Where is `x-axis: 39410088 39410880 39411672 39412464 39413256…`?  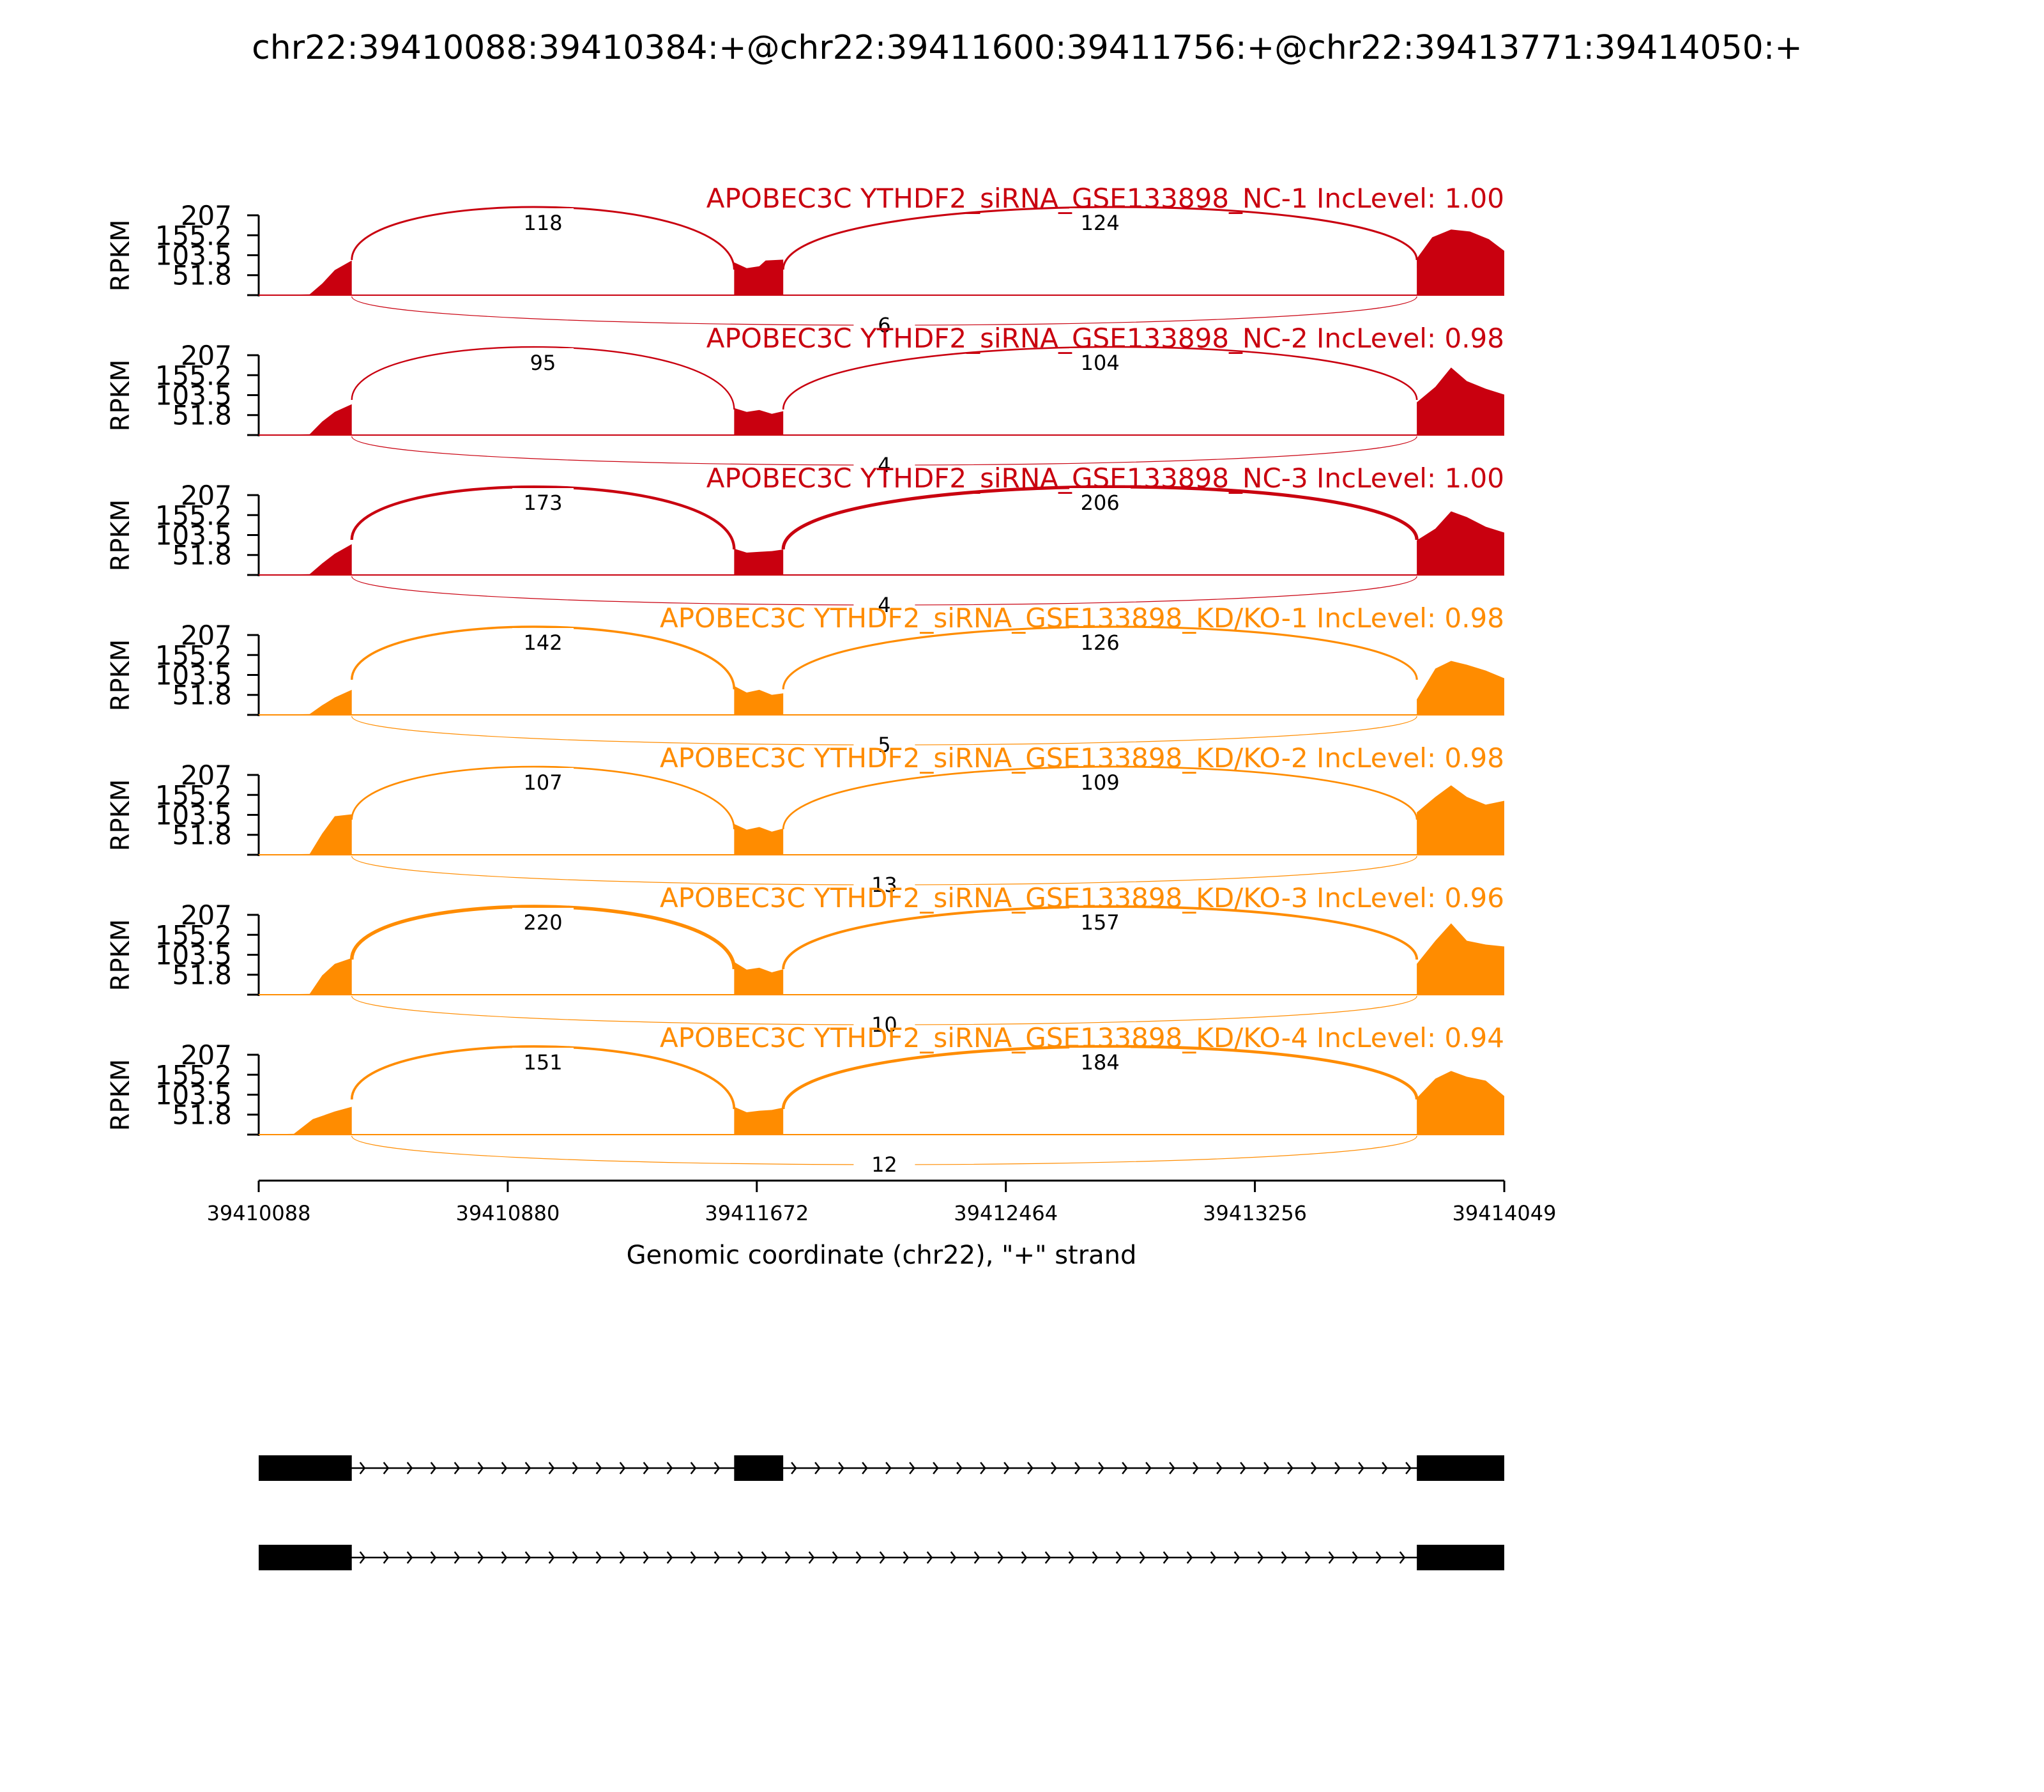 x-axis: 39410088 39410880 39411672 39412464 39413256… is located at coordinates (881, 1202).